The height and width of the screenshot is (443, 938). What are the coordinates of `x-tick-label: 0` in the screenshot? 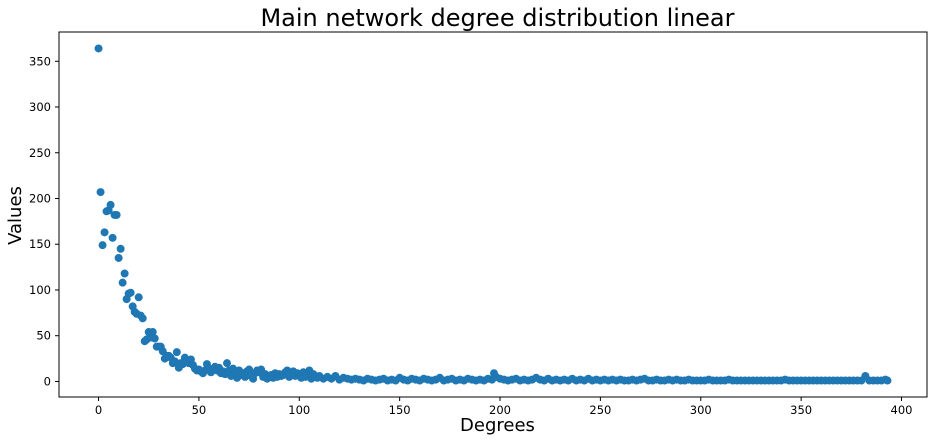 It's located at (98, 410).